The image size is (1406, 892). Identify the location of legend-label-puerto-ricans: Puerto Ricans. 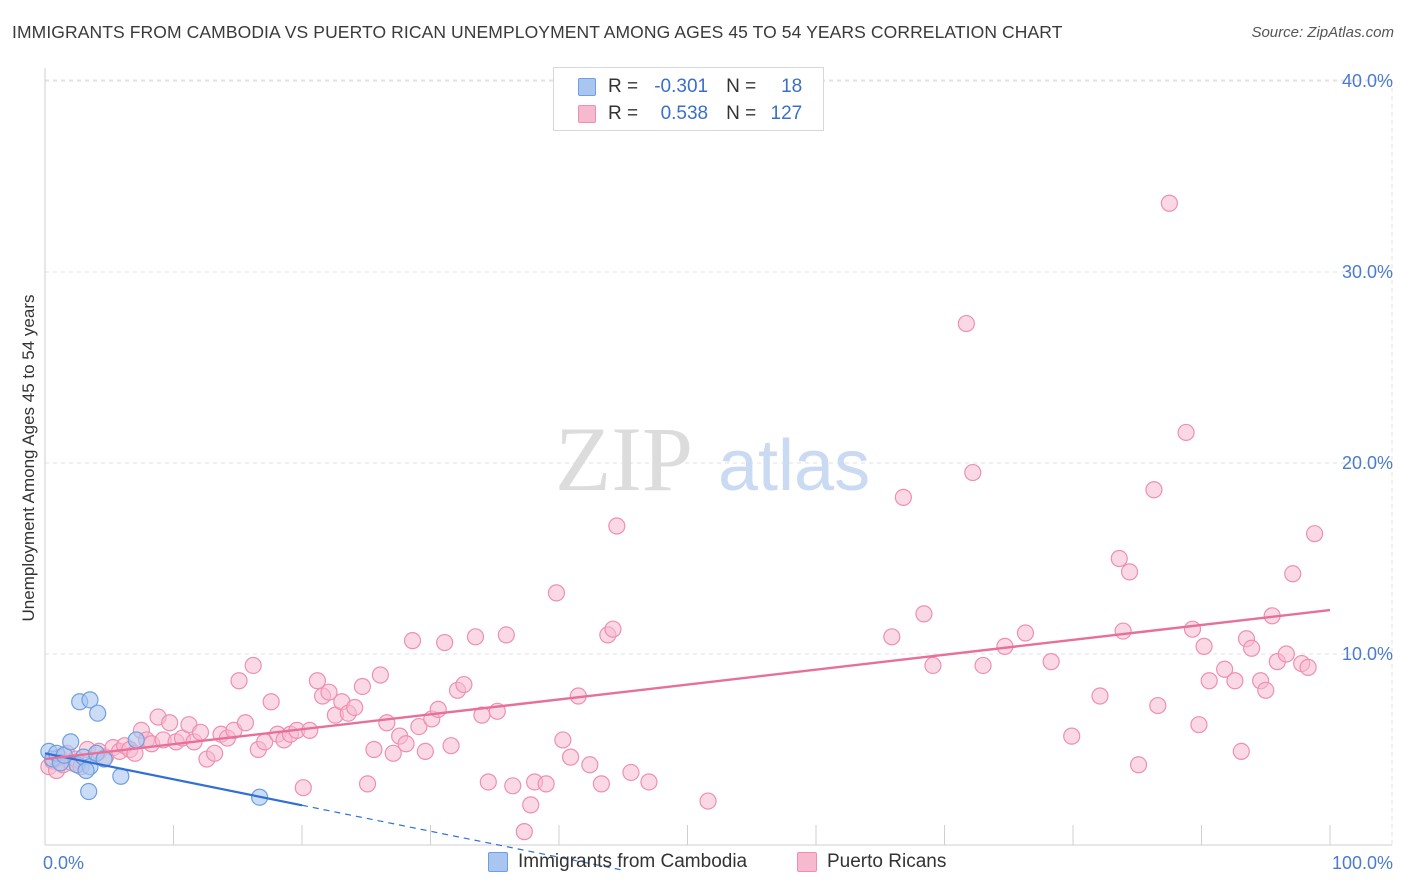
(887, 861).